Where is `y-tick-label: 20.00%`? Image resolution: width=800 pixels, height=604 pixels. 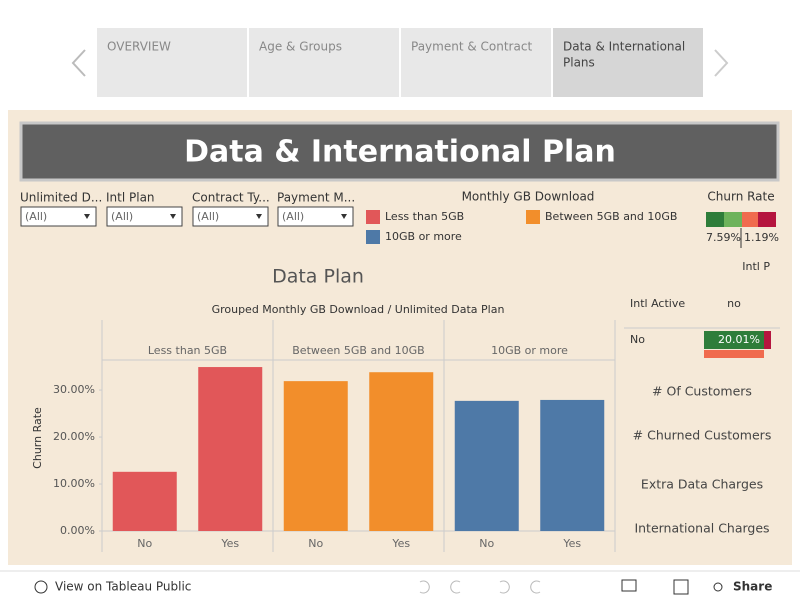 y-tick-label: 20.00% is located at coordinates (74, 436).